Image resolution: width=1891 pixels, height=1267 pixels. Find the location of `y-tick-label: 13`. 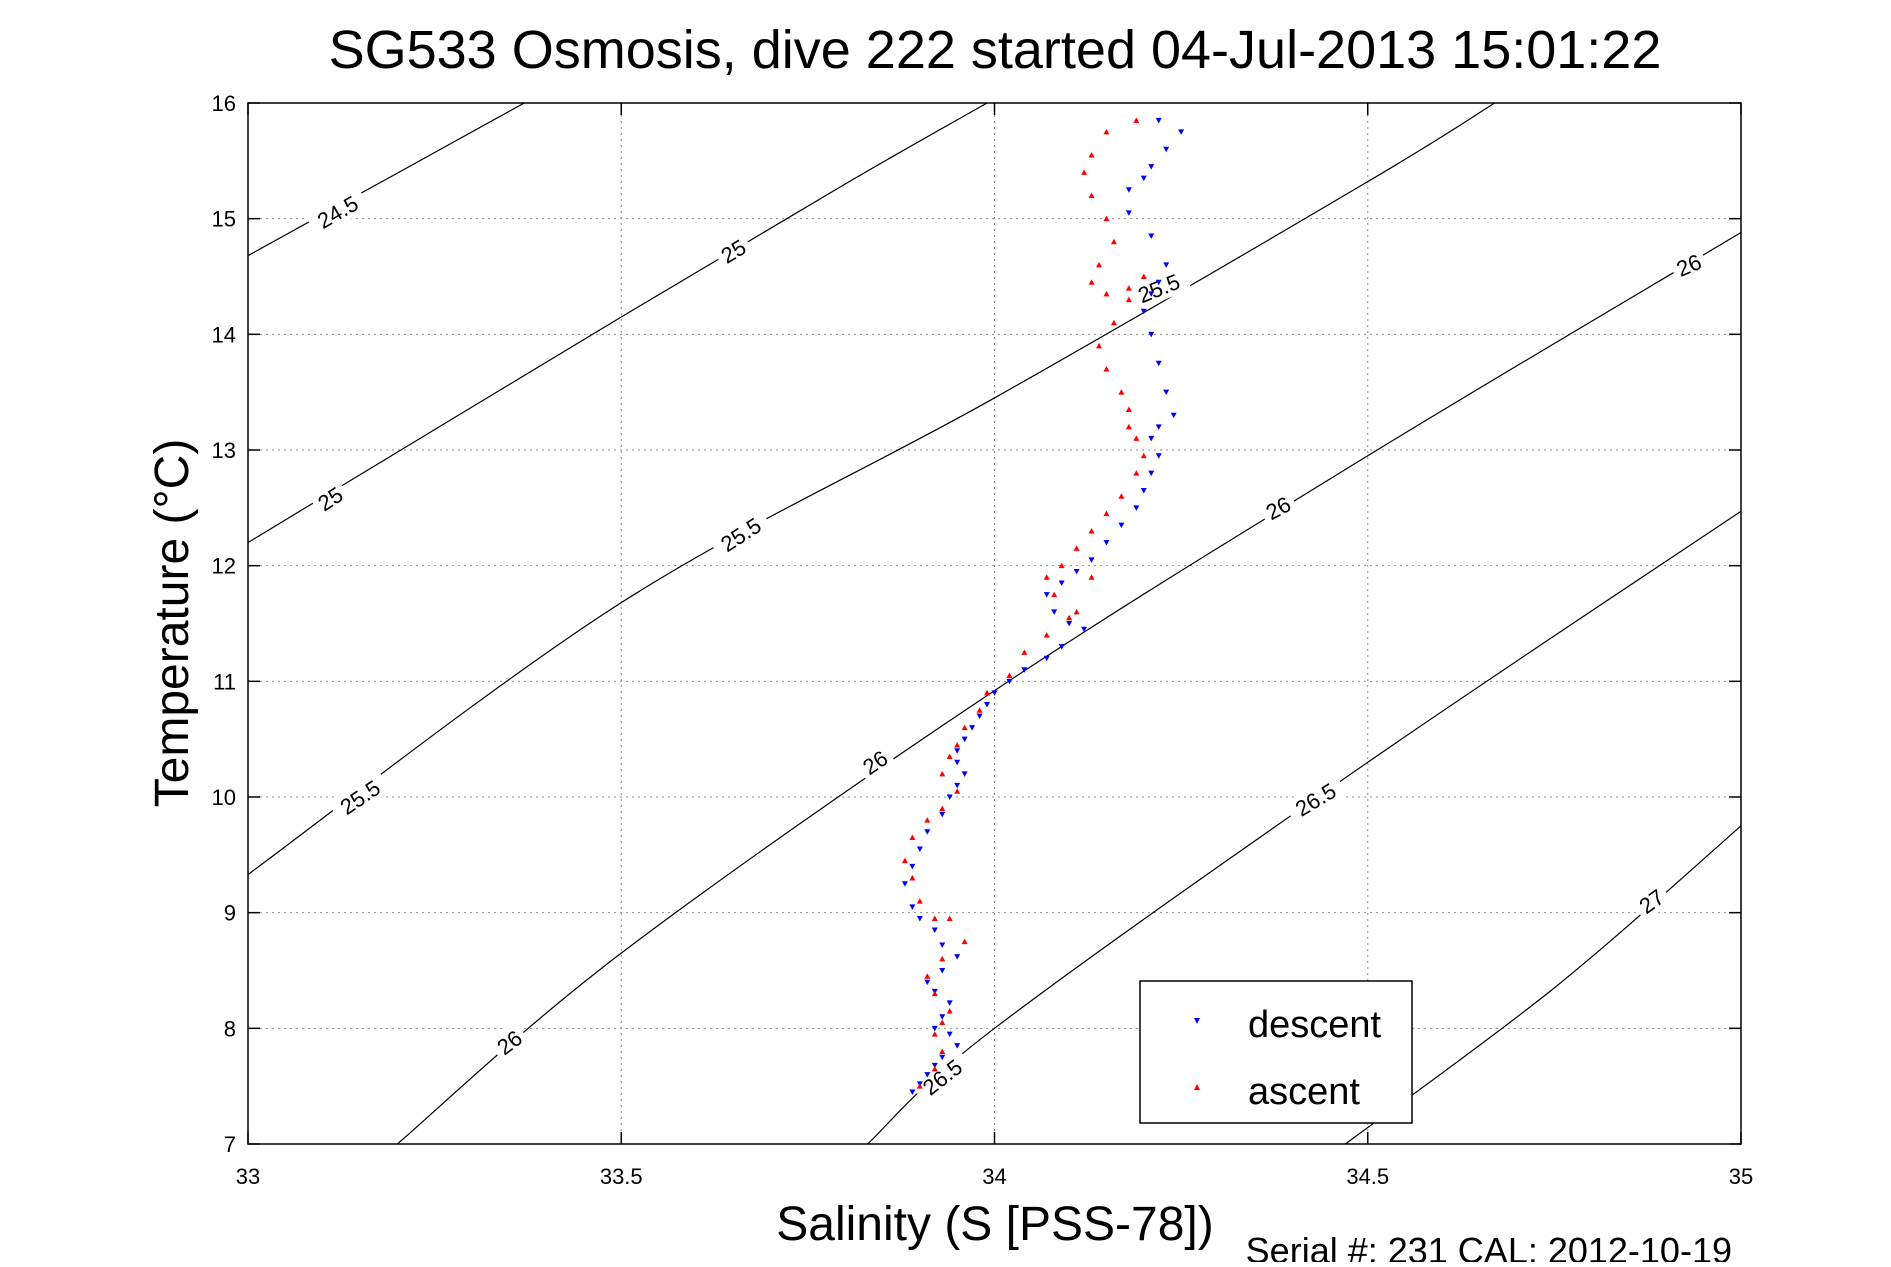

y-tick-label: 13 is located at coordinates (224, 450).